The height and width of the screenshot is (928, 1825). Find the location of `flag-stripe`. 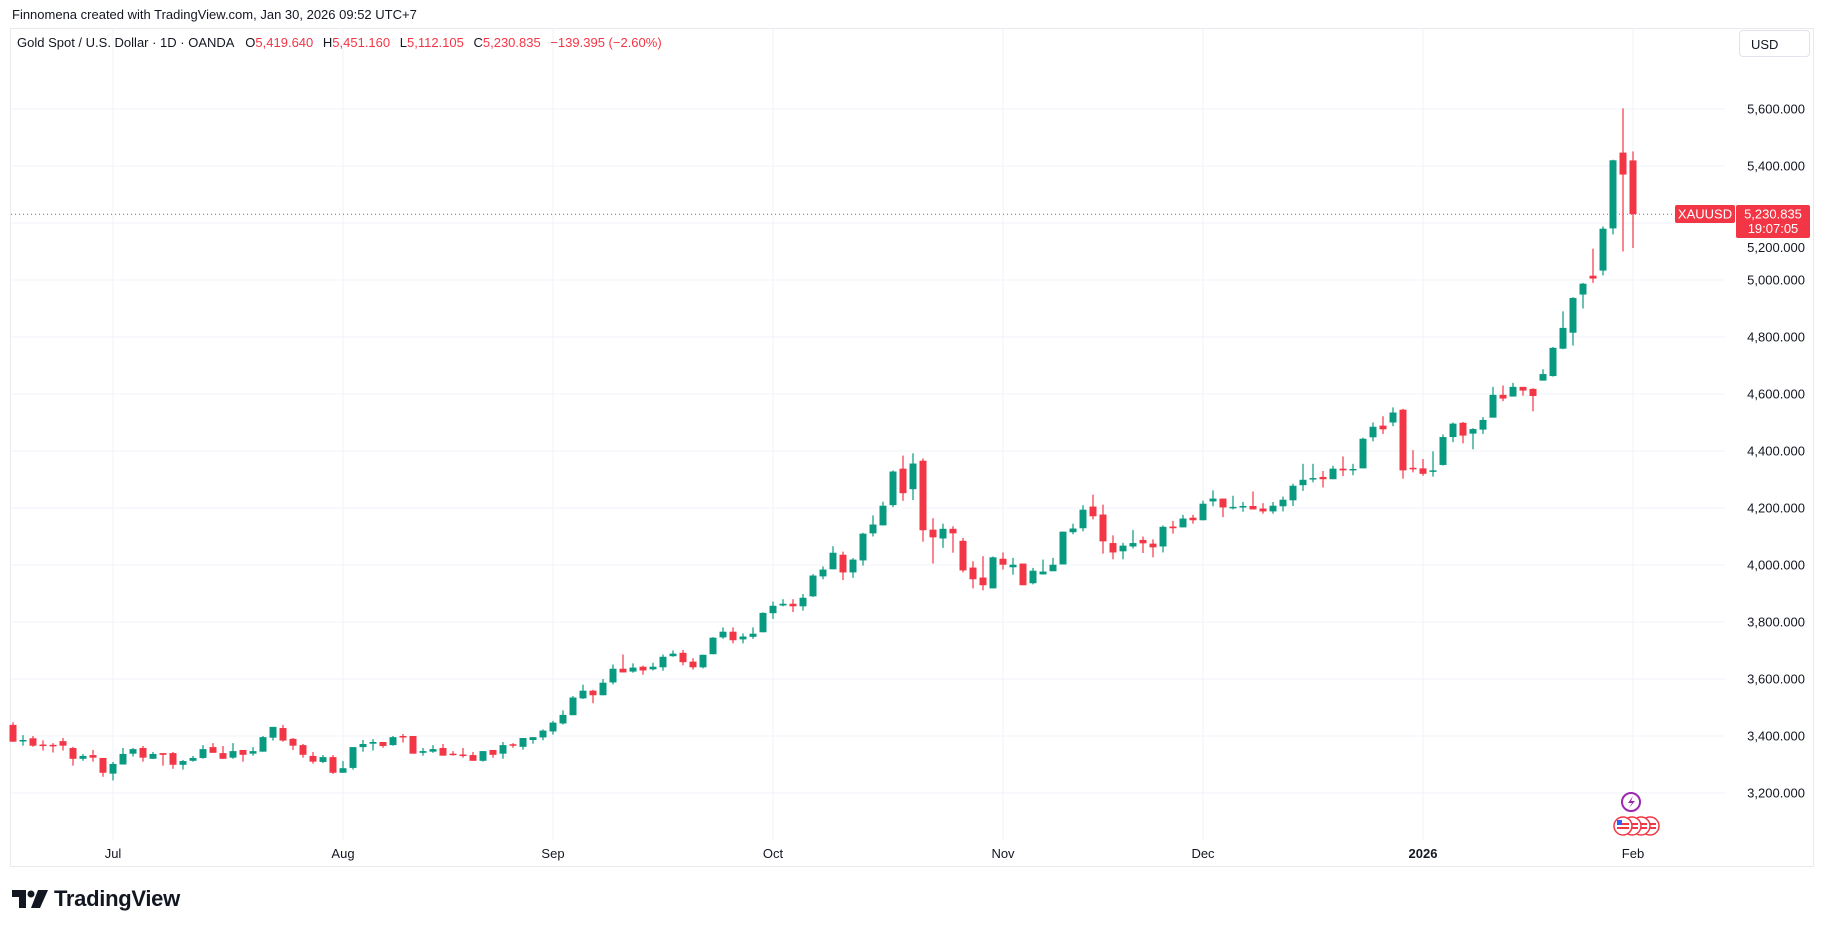

flag-stripe is located at coordinates (1623, 824).